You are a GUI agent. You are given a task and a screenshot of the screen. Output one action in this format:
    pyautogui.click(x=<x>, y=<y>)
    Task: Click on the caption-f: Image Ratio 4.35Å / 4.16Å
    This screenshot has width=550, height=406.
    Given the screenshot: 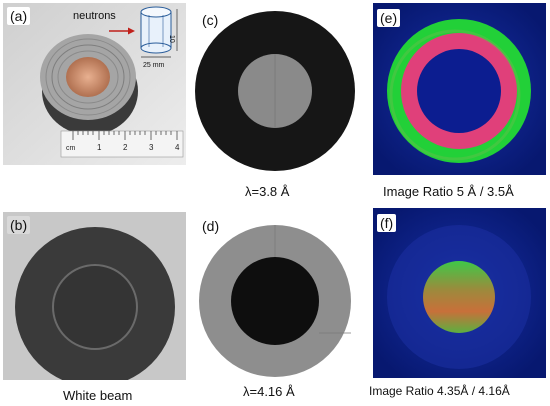 What is the action you would take?
    pyautogui.click(x=439, y=391)
    